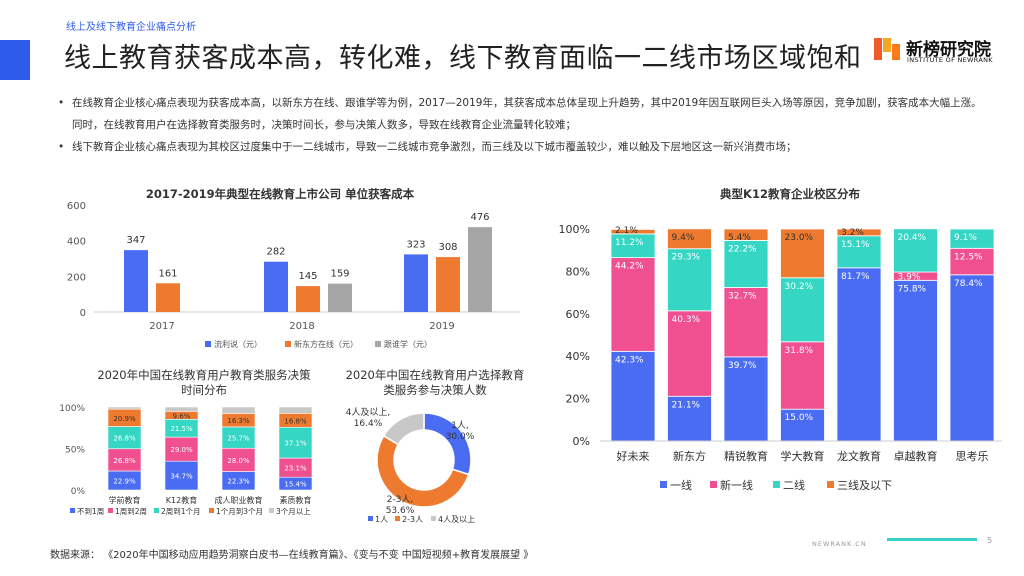  What do you see at coordinates (400, 505) in the screenshot?
I see `slice-label: 2-3人, 53.6%` at bounding box center [400, 505].